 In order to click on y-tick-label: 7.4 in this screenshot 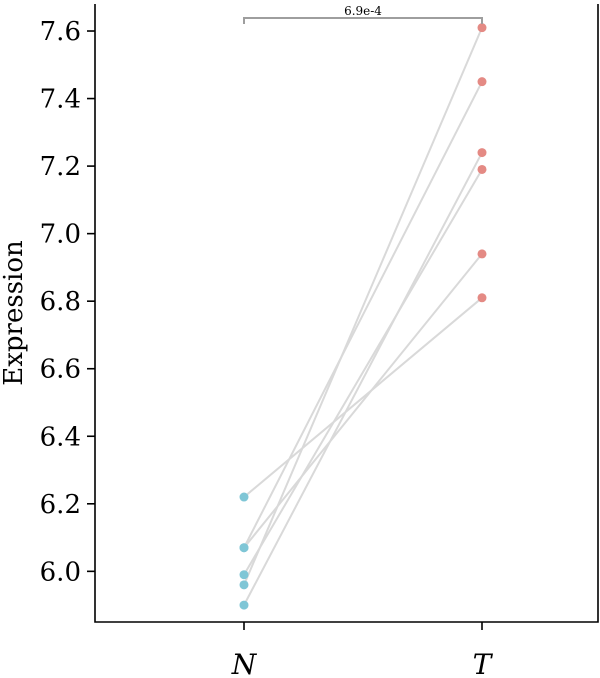, I will do `click(60, 100)`.